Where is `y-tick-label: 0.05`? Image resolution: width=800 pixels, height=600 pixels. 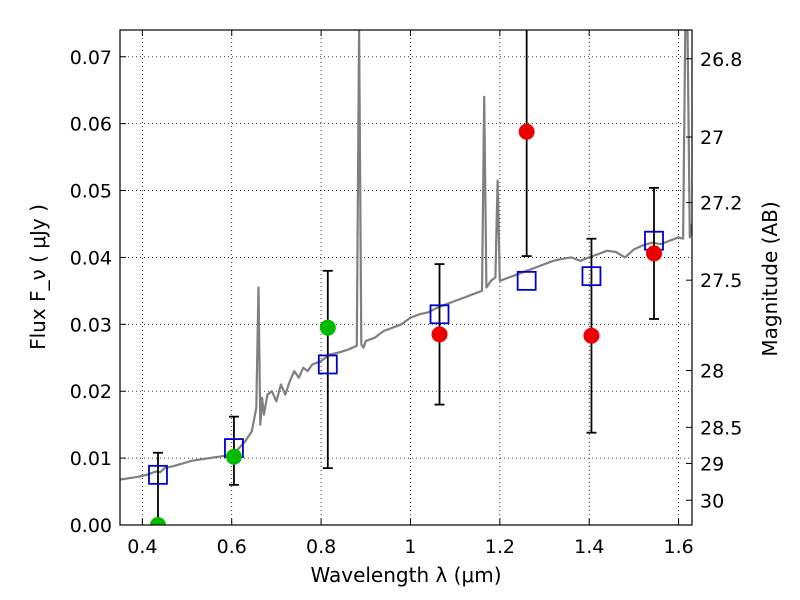 y-tick-label: 0.05 is located at coordinates (91, 192).